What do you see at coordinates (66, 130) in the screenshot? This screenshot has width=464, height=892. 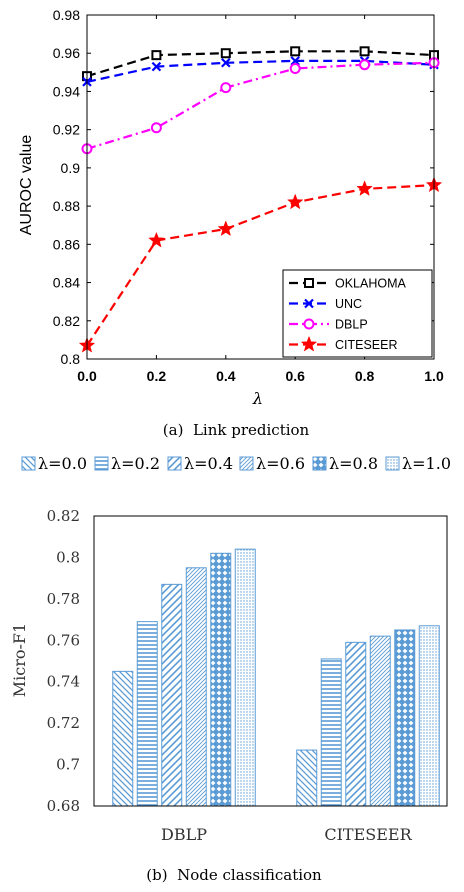 I see `chart-a-y-tick-label: 0.92` at bounding box center [66, 130].